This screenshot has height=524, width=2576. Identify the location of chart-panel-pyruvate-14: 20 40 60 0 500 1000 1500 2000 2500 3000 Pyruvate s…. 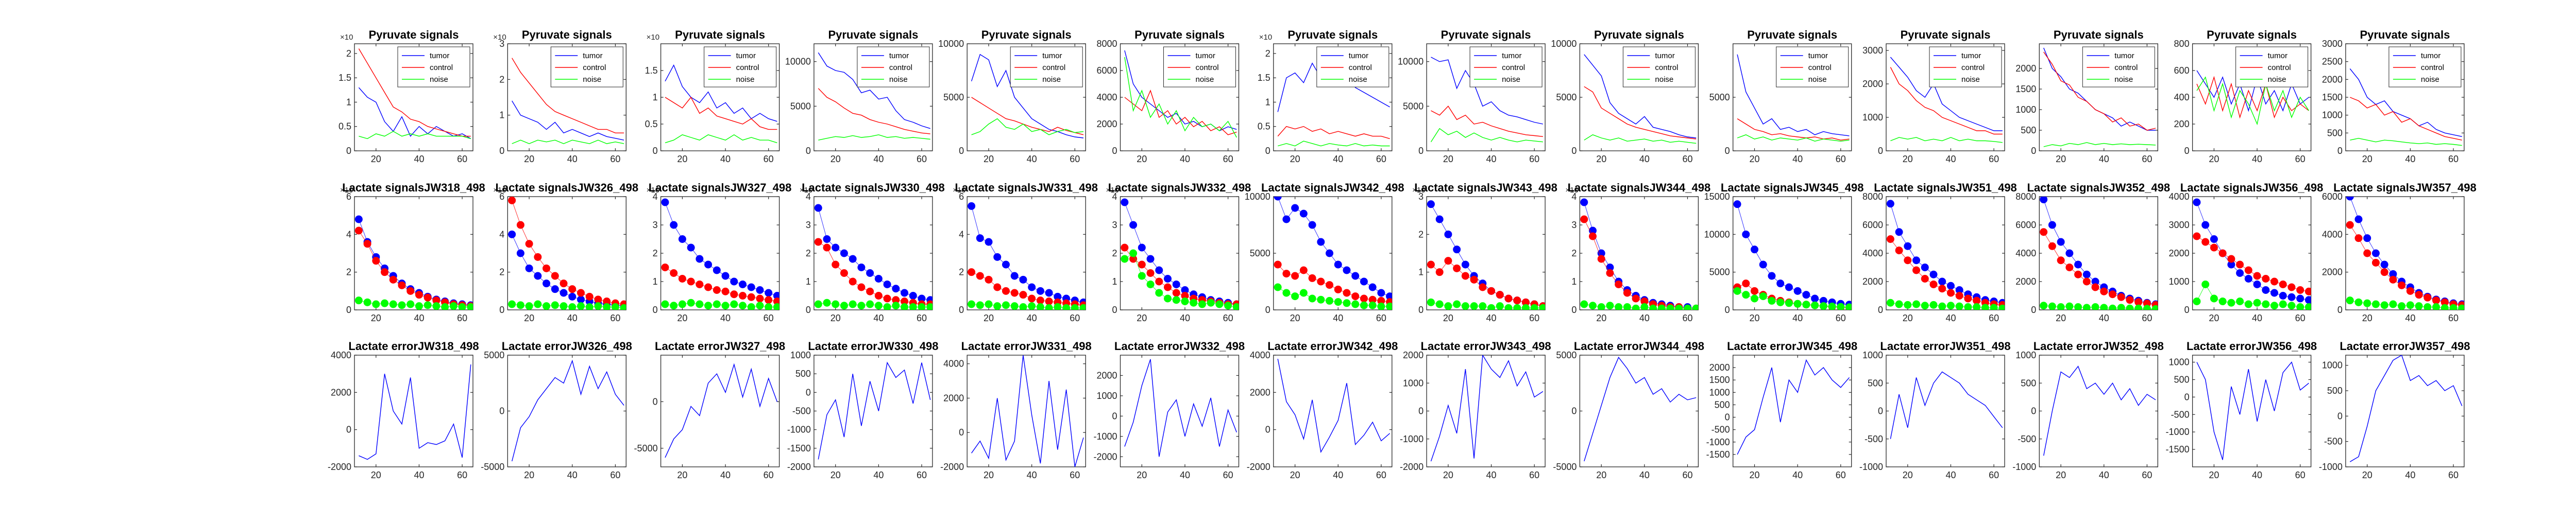
(2394, 96).